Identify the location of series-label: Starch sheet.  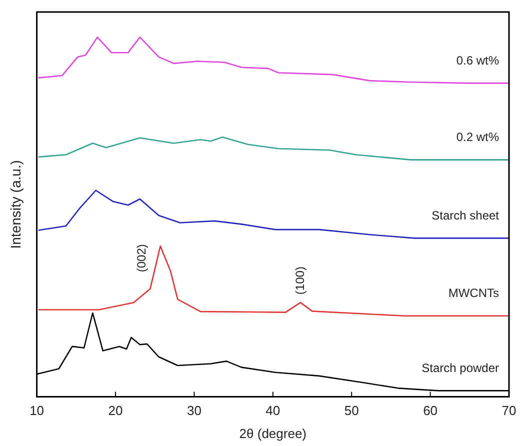
(466, 215).